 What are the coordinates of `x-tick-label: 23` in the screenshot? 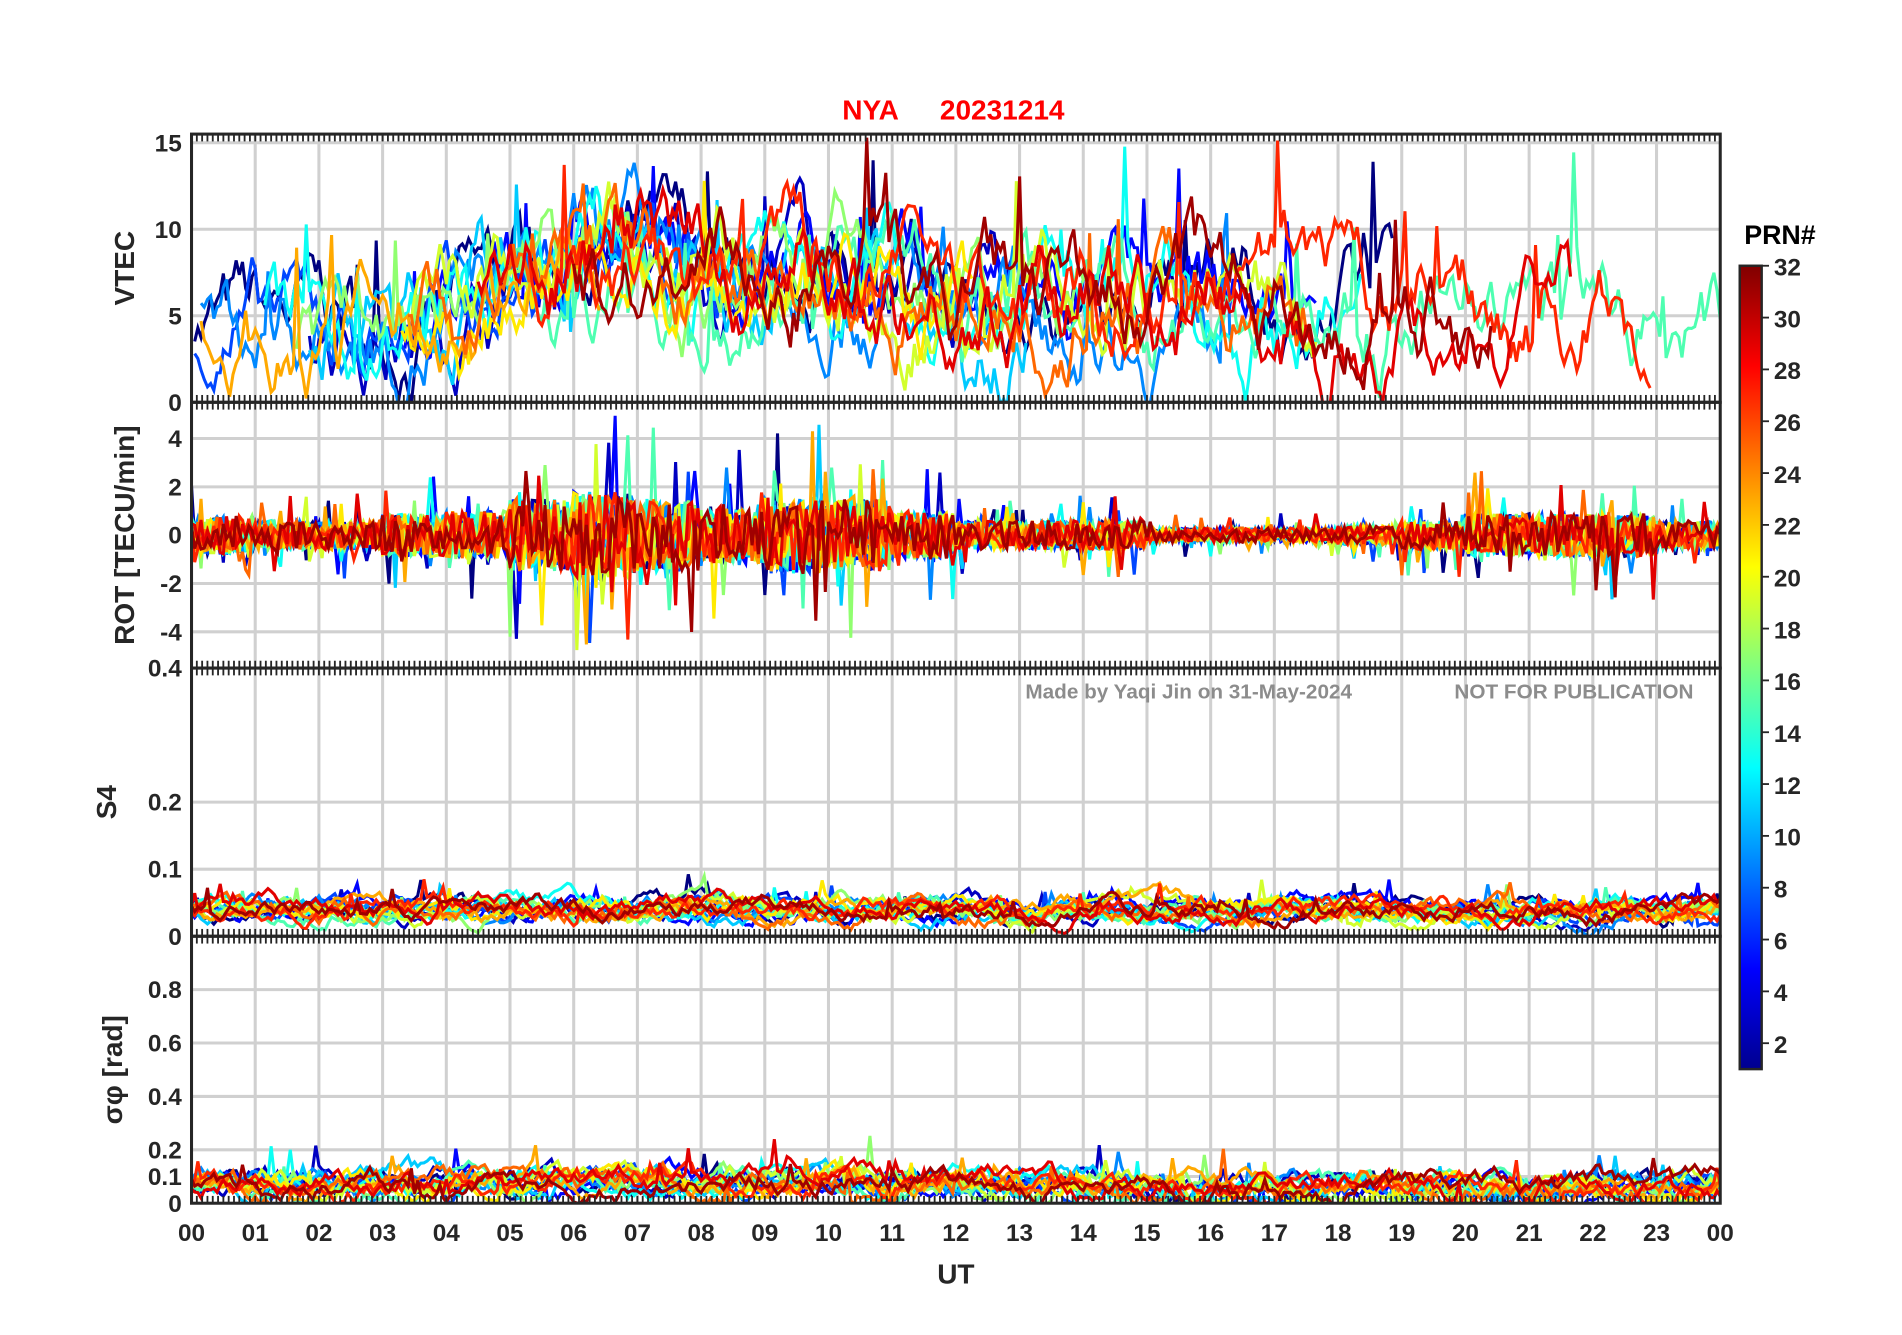 It's located at (1656, 1233).